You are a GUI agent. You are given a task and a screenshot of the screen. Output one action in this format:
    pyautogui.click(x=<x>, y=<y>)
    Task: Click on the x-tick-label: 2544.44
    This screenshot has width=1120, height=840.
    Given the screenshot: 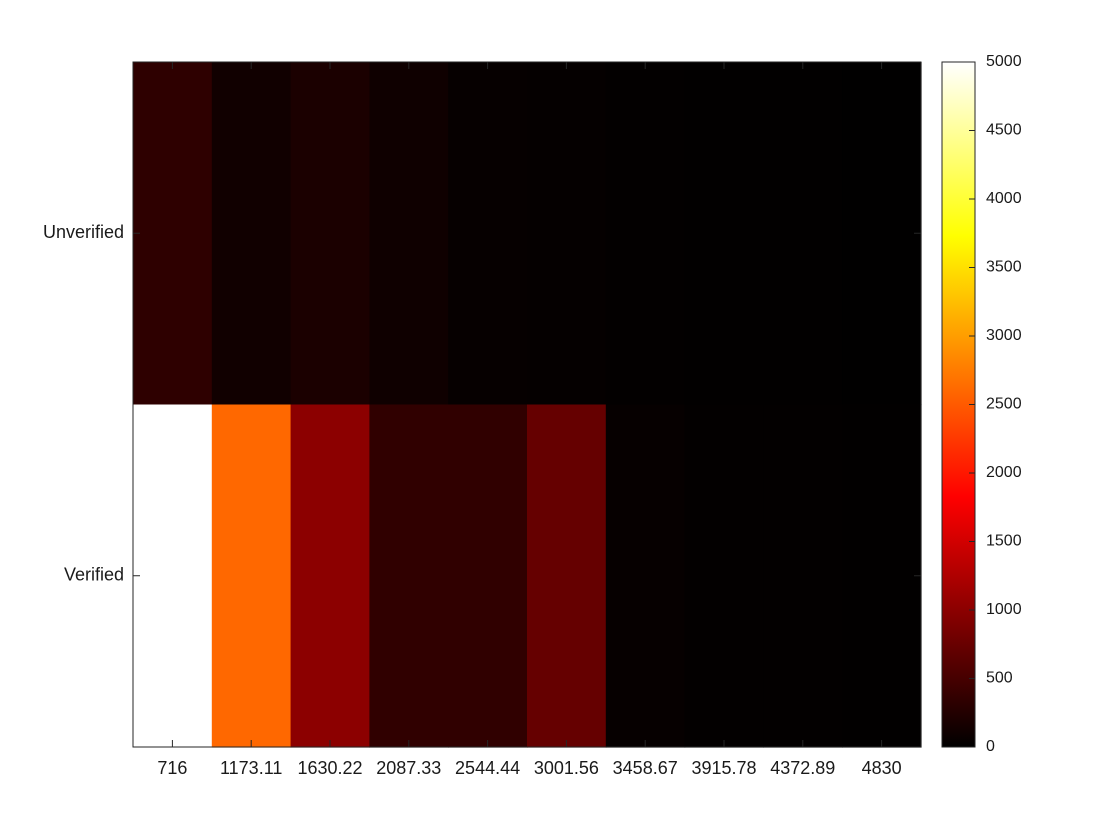 What is the action you would take?
    pyautogui.click(x=487, y=768)
    